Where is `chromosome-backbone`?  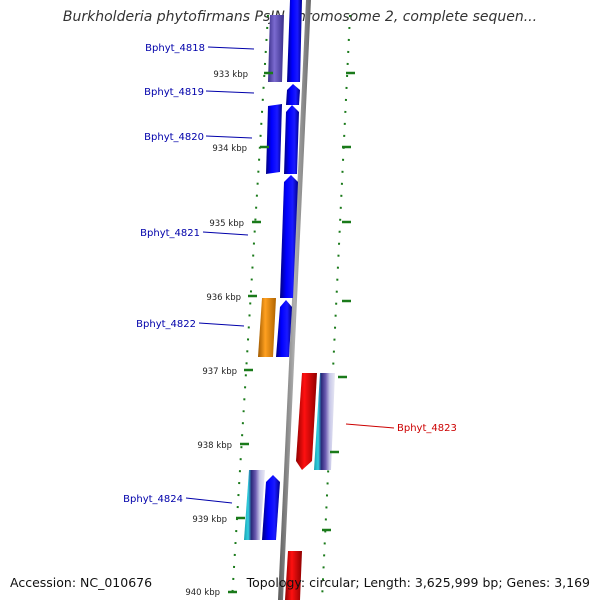 chromosome-backbone is located at coordinates (294, 300).